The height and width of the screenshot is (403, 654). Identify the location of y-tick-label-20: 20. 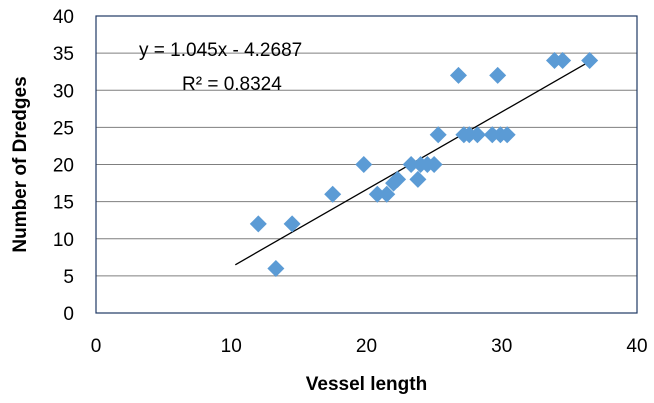
(63, 166).